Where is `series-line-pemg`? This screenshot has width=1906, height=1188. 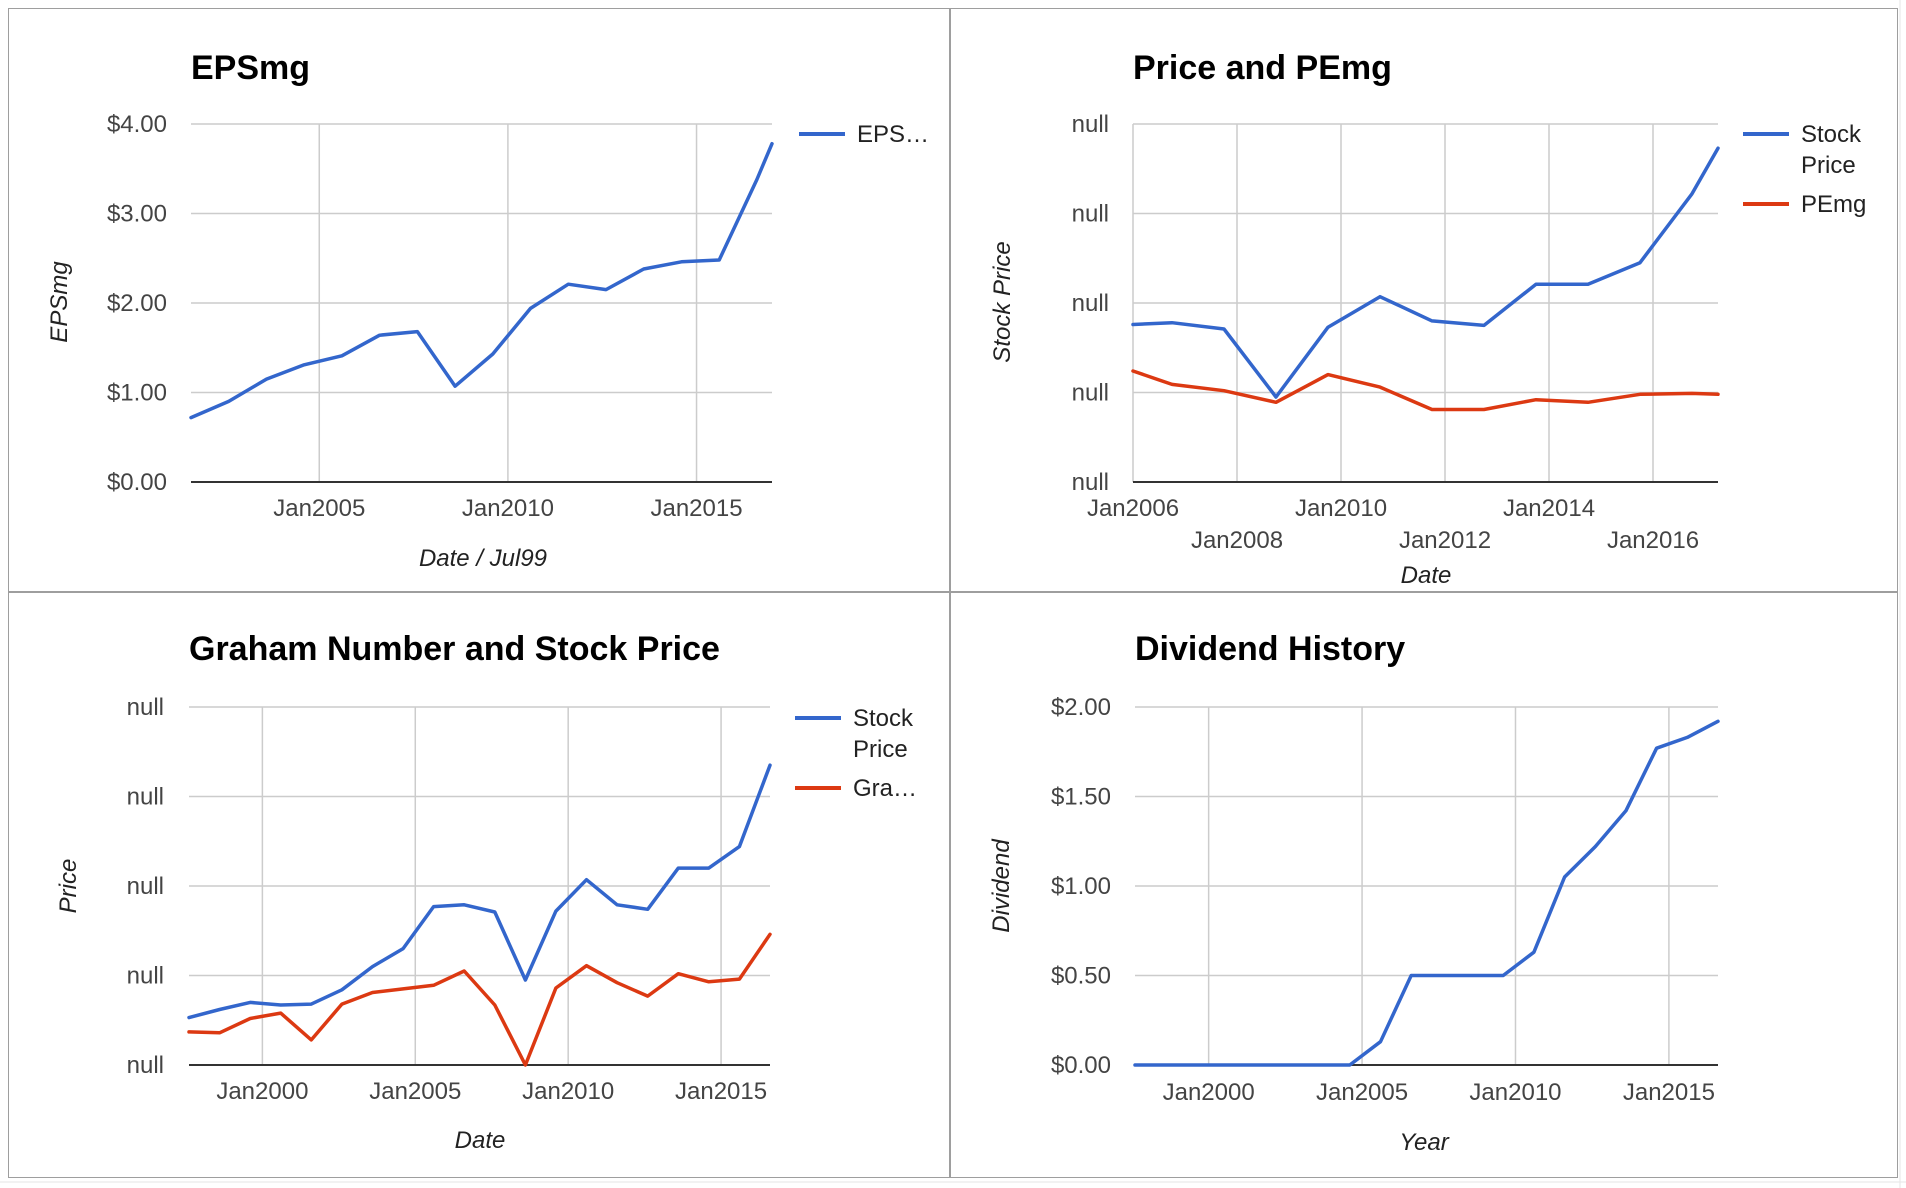
series-line-pemg is located at coordinates (1425, 390).